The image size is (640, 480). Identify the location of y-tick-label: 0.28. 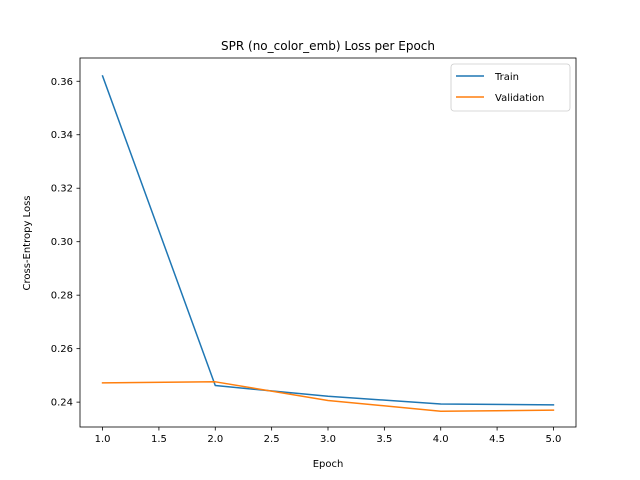
(62, 296).